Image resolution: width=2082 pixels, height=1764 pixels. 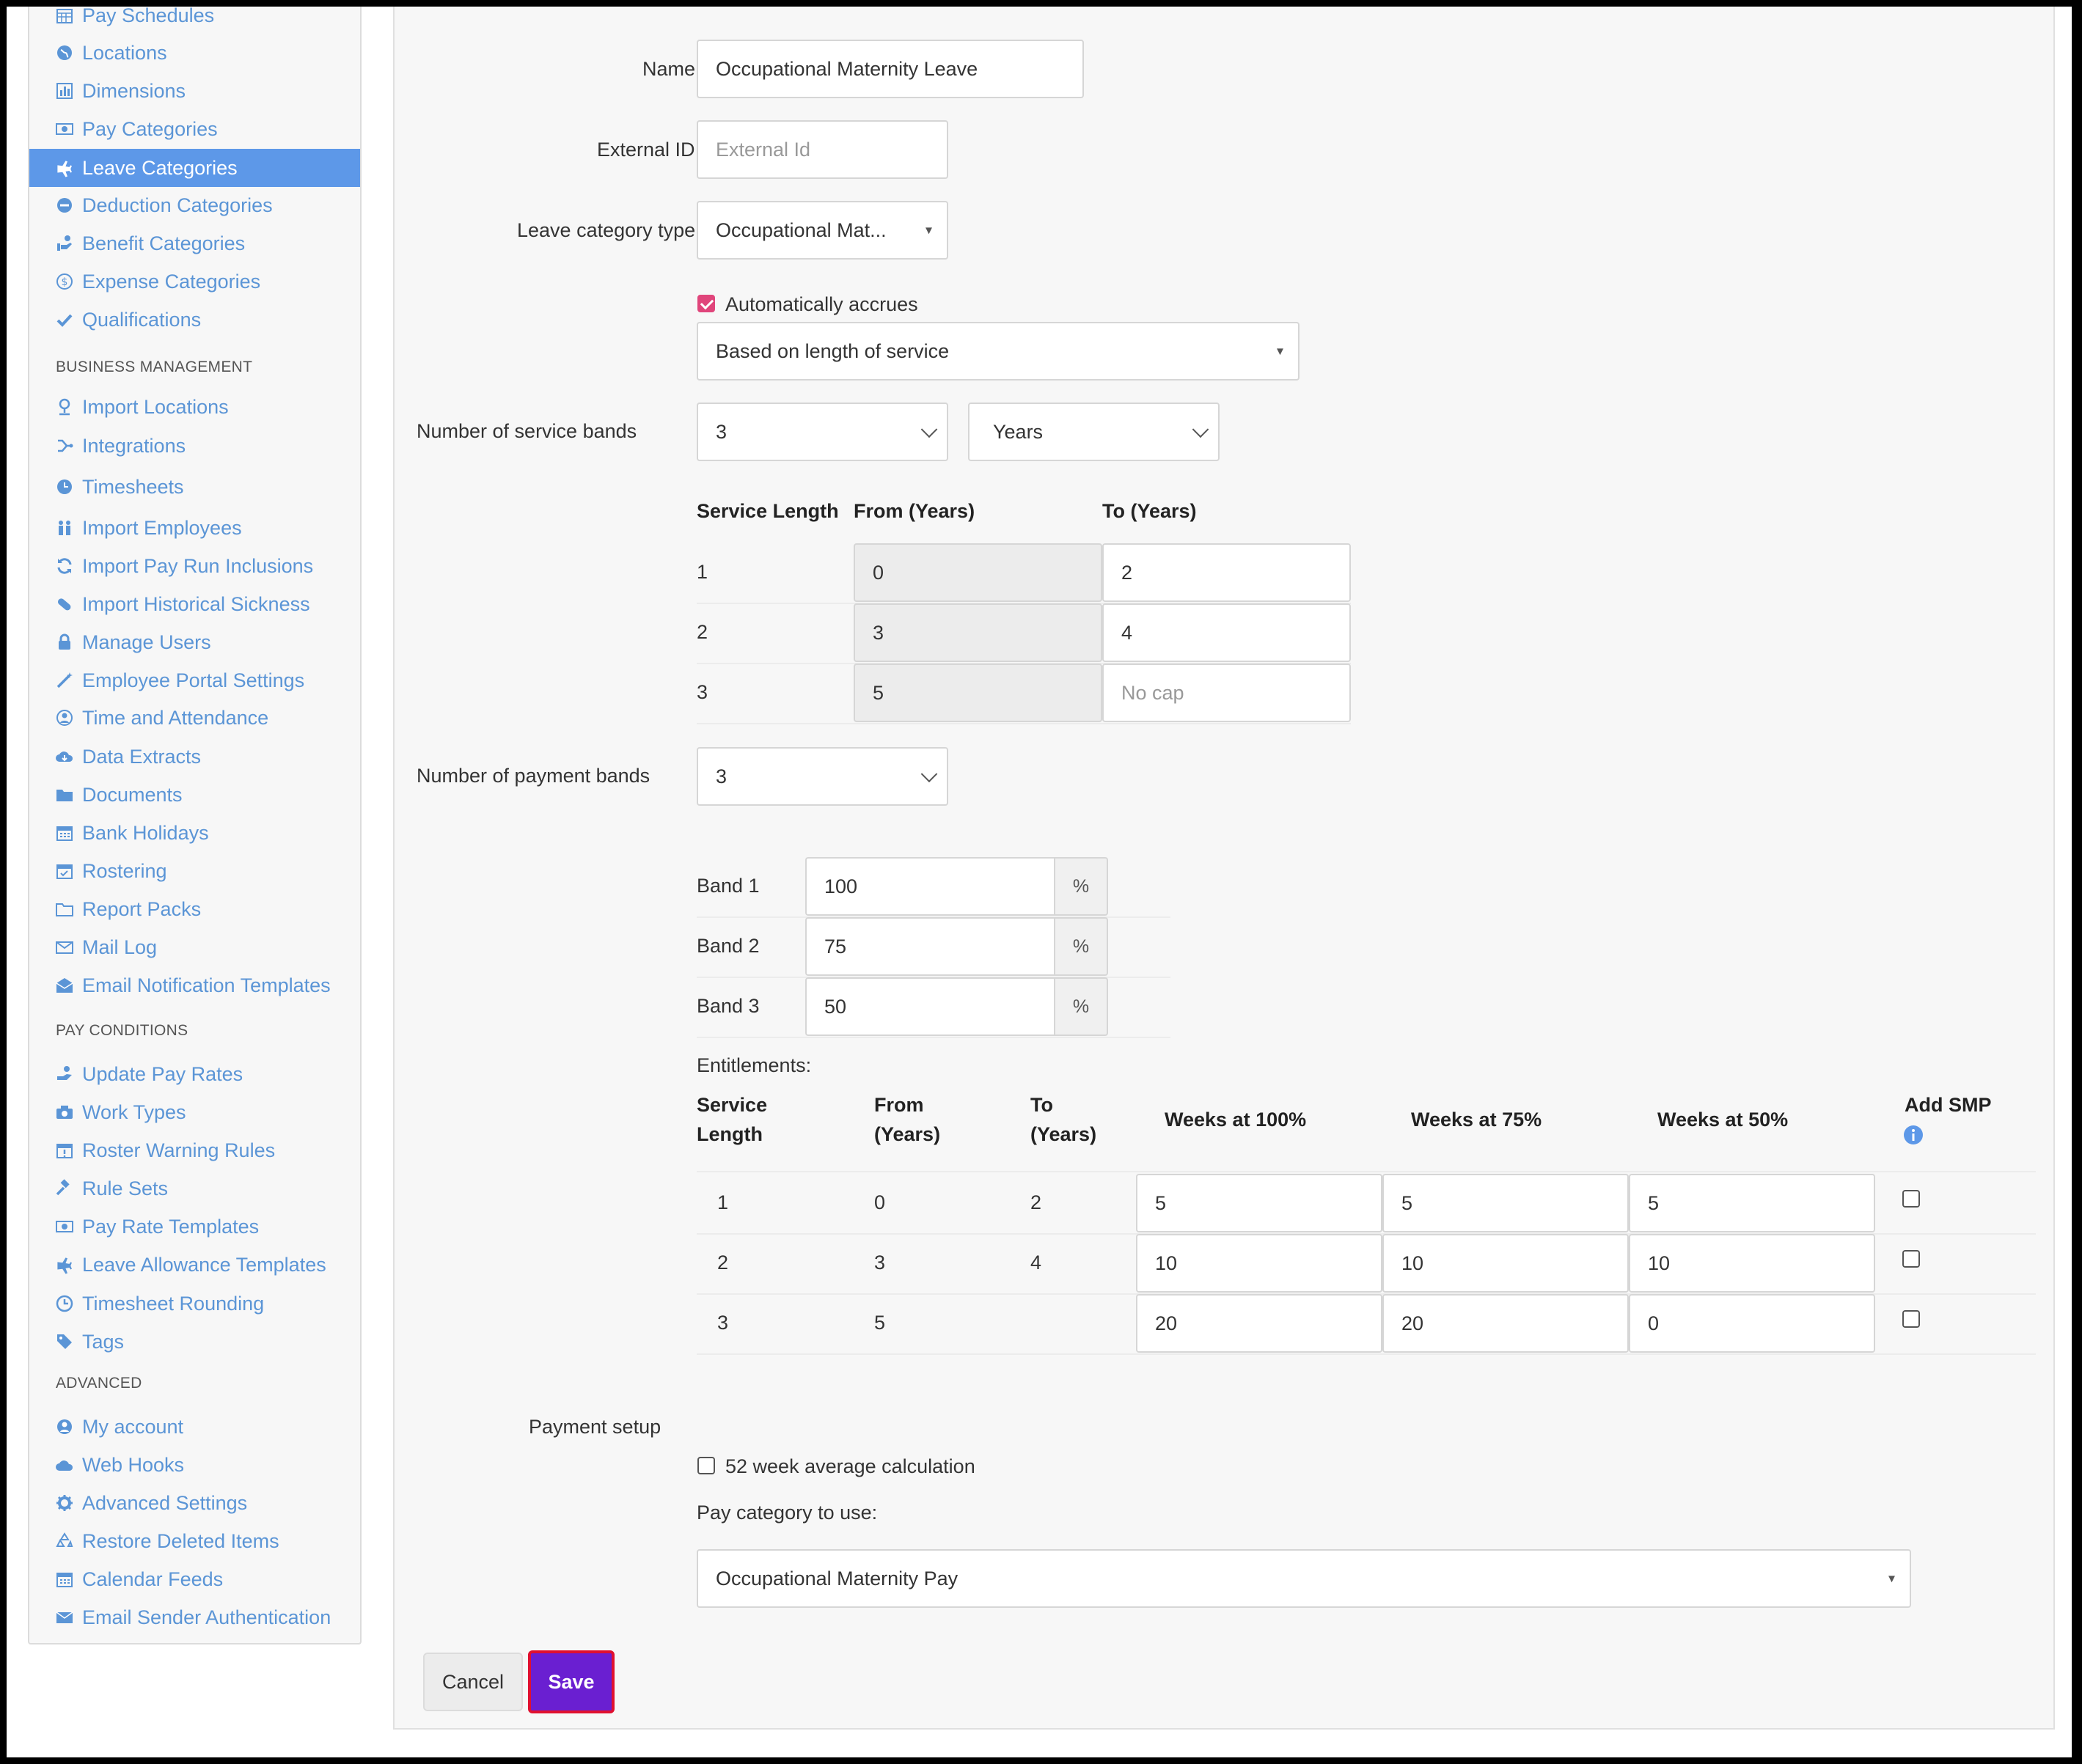 I want to click on sidebar-item-my-account: My account, so click(x=194, y=1427).